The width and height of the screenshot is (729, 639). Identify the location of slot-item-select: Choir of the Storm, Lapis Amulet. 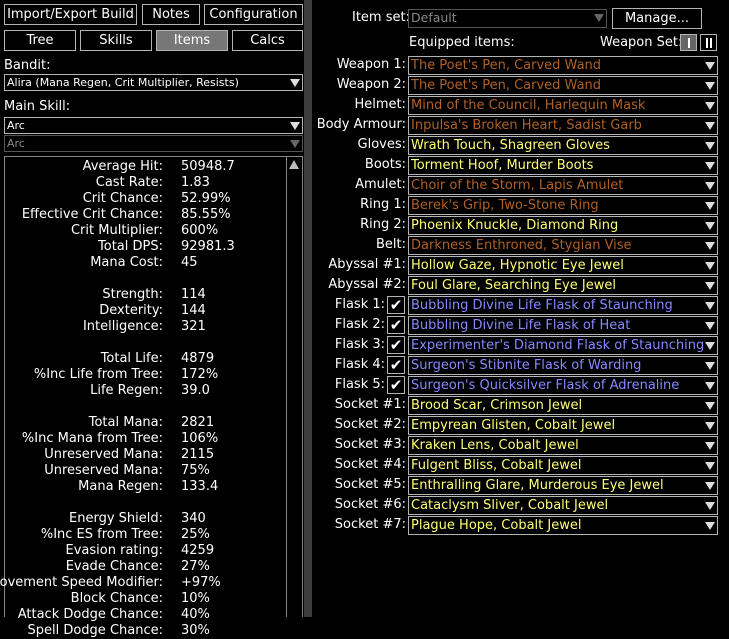
(563, 185).